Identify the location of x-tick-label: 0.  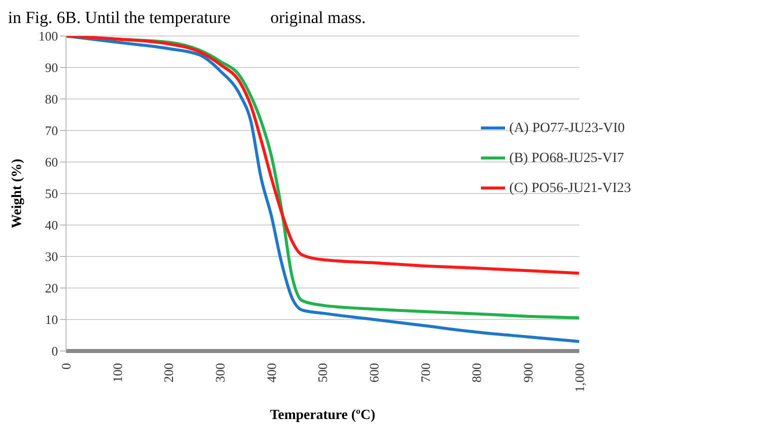
(66, 366).